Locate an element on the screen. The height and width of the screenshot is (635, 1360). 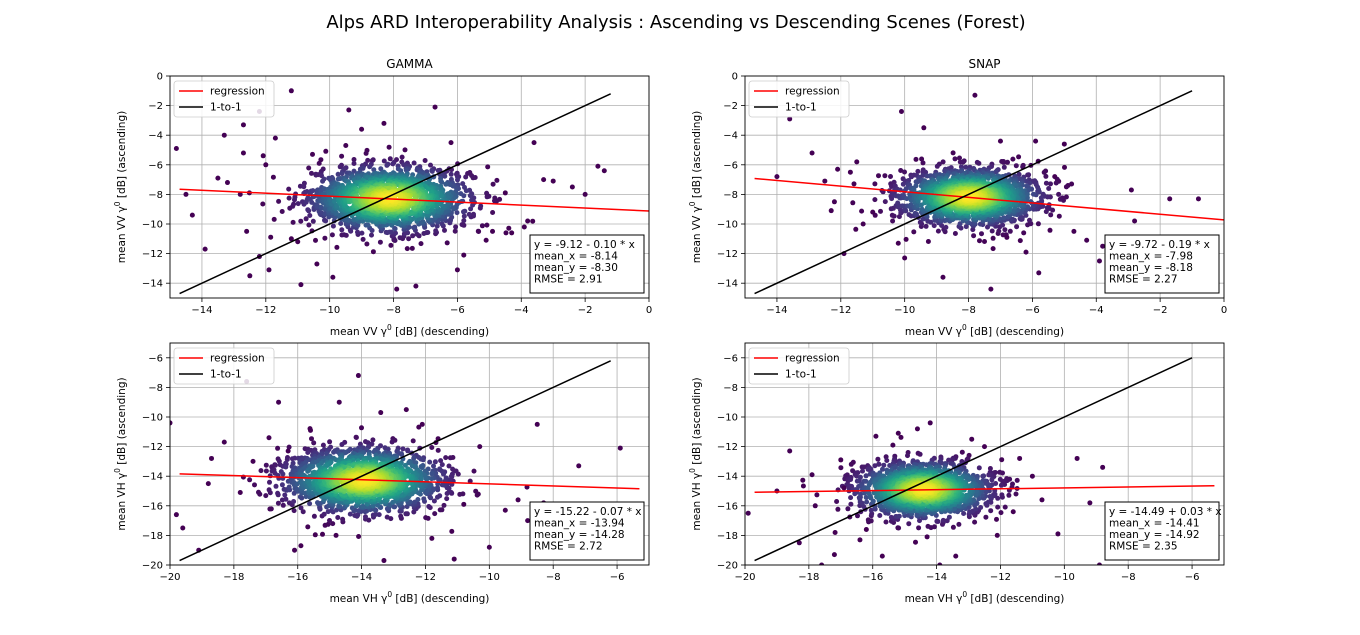
stats-line: mean_x = -8.14 is located at coordinates (576, 257).